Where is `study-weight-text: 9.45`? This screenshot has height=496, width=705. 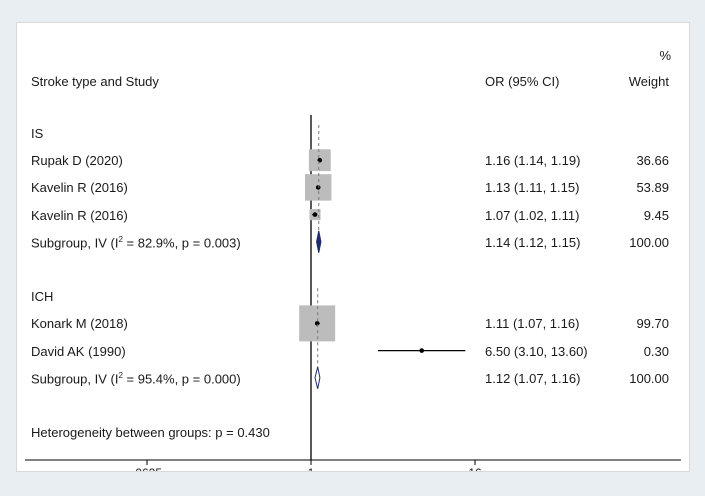 study-weight-text: 9.45 is located at coordinates (656, 215).